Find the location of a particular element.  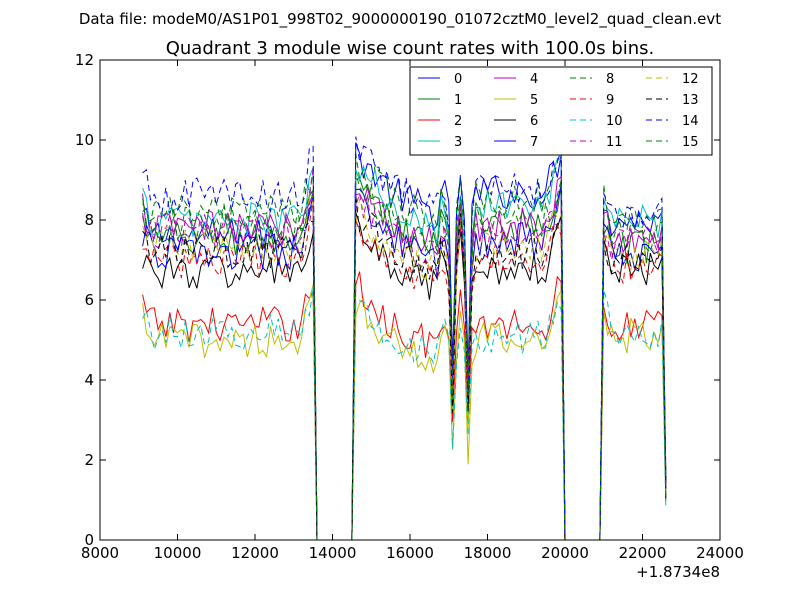

legend-label-8: 8 is located at coordinates (610, 79).